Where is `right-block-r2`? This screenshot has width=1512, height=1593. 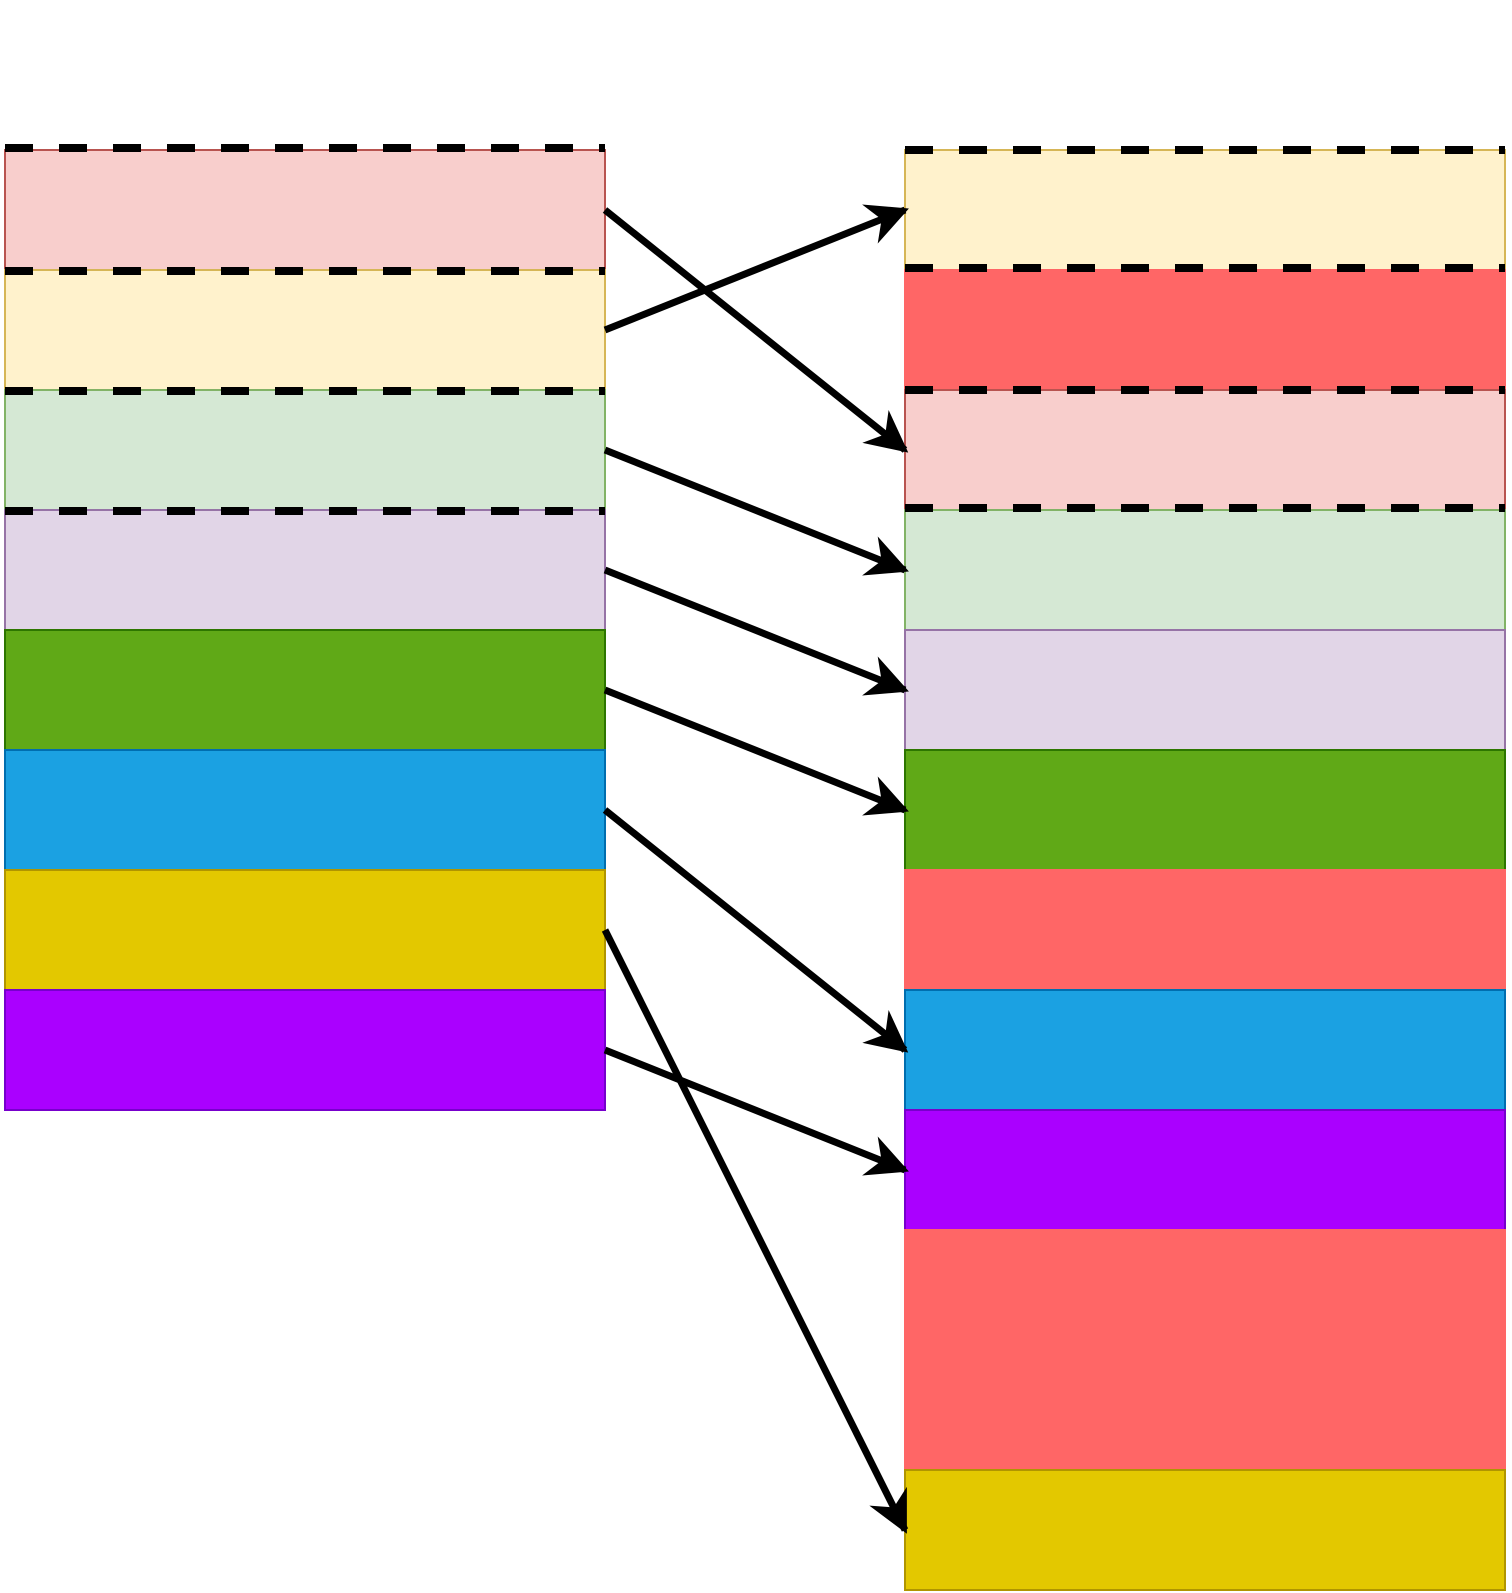 right-block-r2 is located at coordinates (1205, 330).